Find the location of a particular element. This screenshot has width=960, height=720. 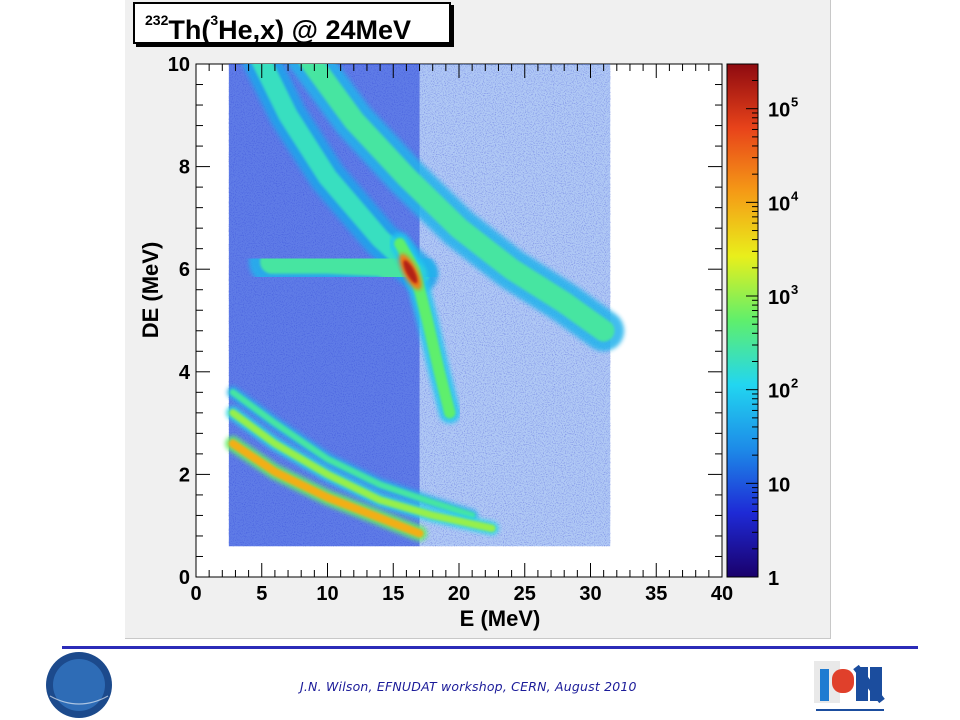

colorbar-label: 1 is located at coordinates (773, 579).